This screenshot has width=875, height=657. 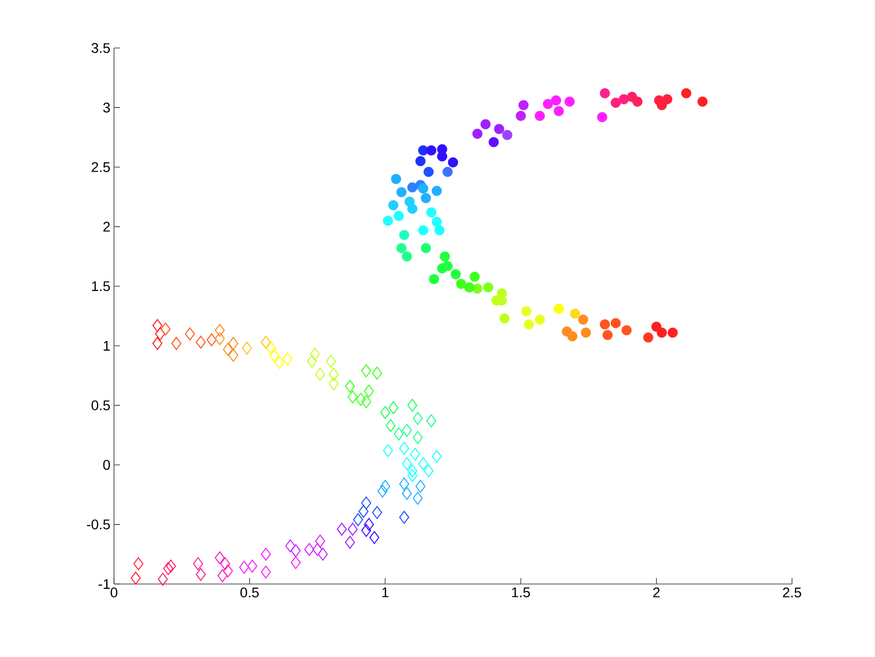 What do you see at coordinates (98, 524) in the screenshot?
I see `y-tick-label: -0.5` at bounding box center [98, 524].